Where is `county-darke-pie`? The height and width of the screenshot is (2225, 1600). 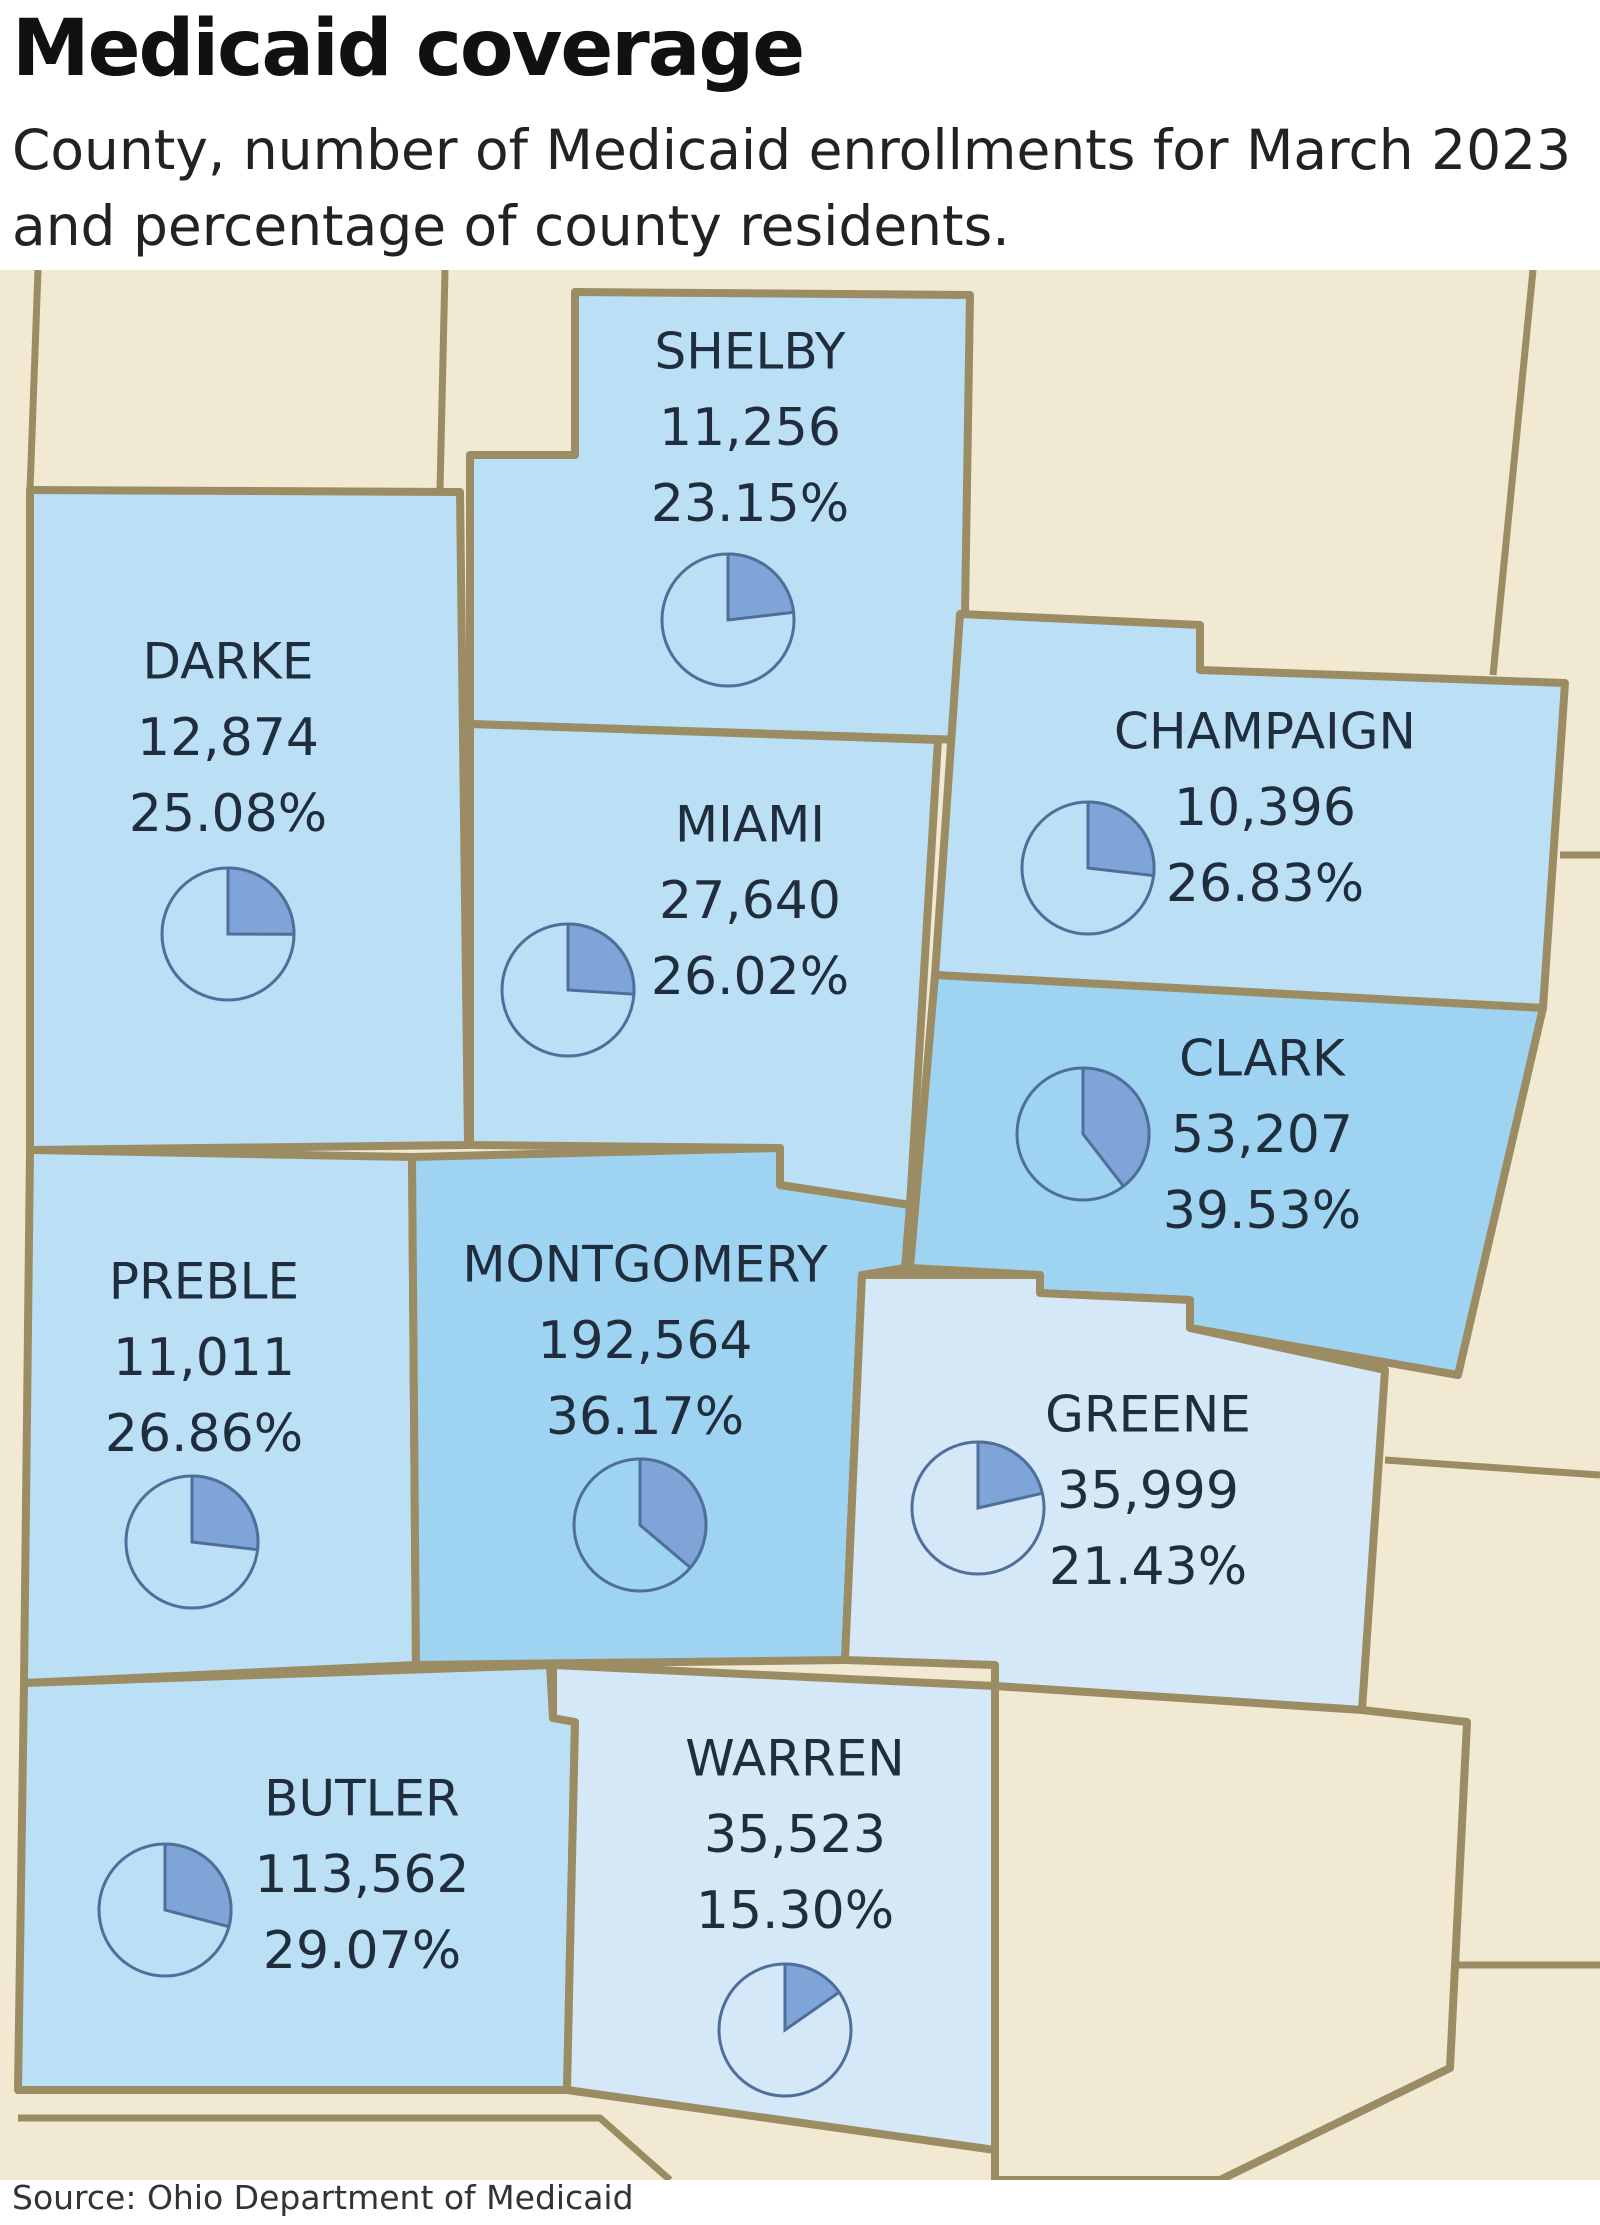 county-darke-pie is located at coordinates (228, 934).